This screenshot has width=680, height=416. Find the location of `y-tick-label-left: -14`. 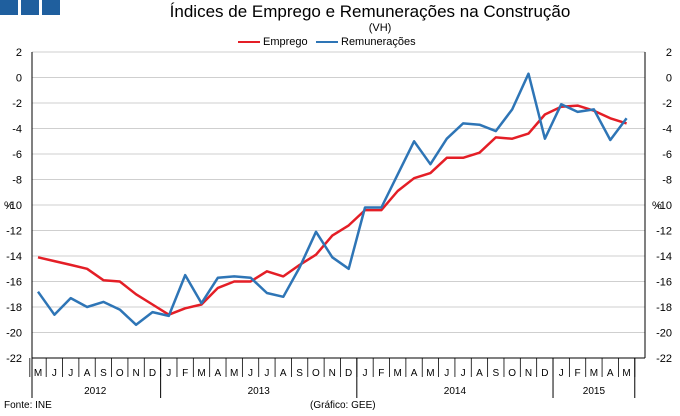

y-tick-label-left: -14 is located at coordinates (14, 257).